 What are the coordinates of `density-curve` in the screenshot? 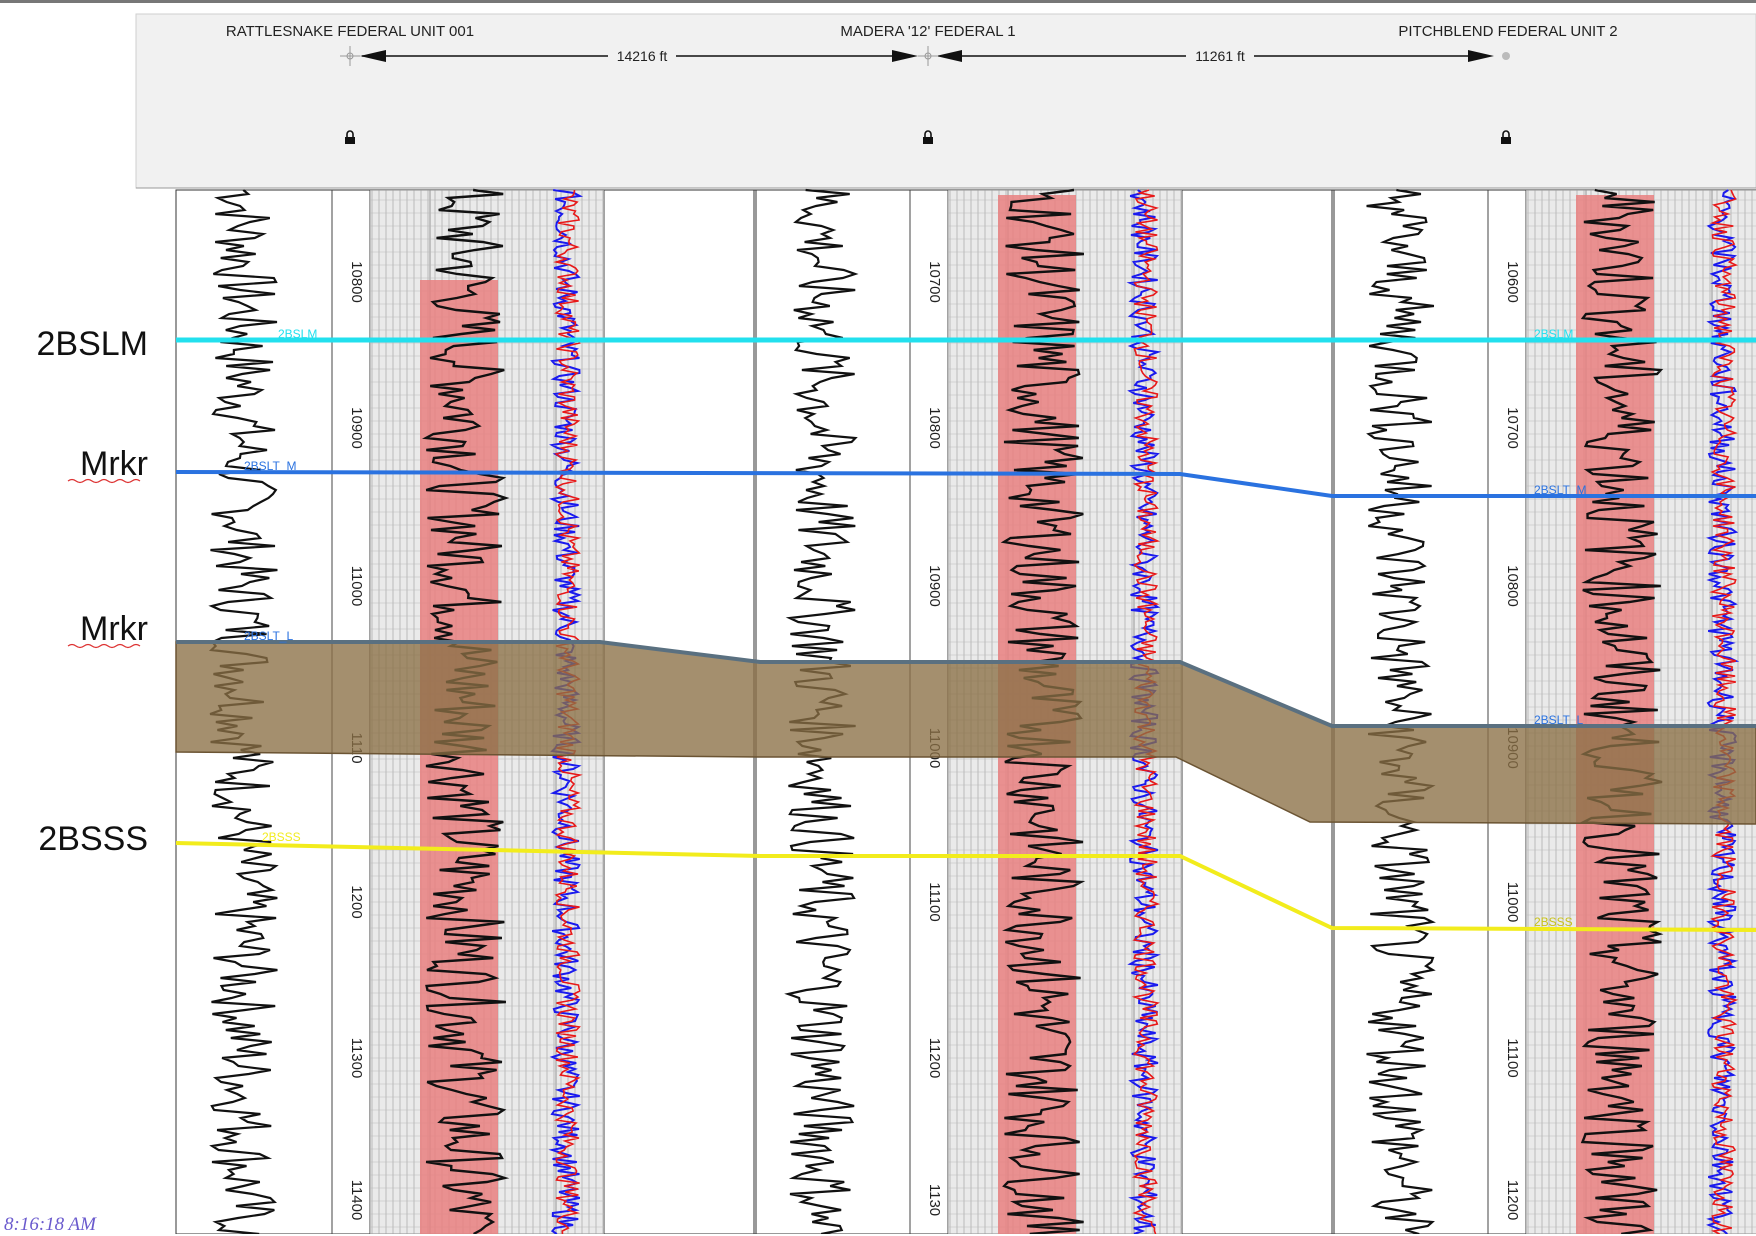 It's located at (1724, 711).